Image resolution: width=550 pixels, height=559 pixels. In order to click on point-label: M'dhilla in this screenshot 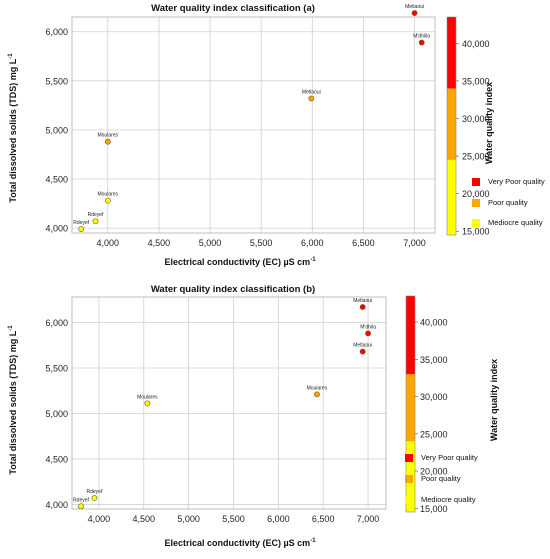, I will do `click(421, 37)`.